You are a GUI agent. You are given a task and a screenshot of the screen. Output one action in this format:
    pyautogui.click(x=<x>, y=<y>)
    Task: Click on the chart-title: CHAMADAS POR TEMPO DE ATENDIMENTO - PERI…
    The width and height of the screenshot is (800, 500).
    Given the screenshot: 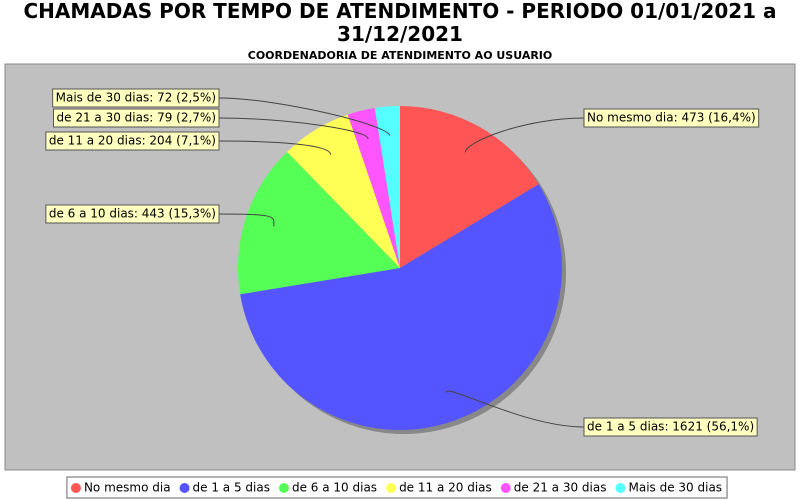 What is the action you would take?
    pyautogui.click(x=400, y=23)
    